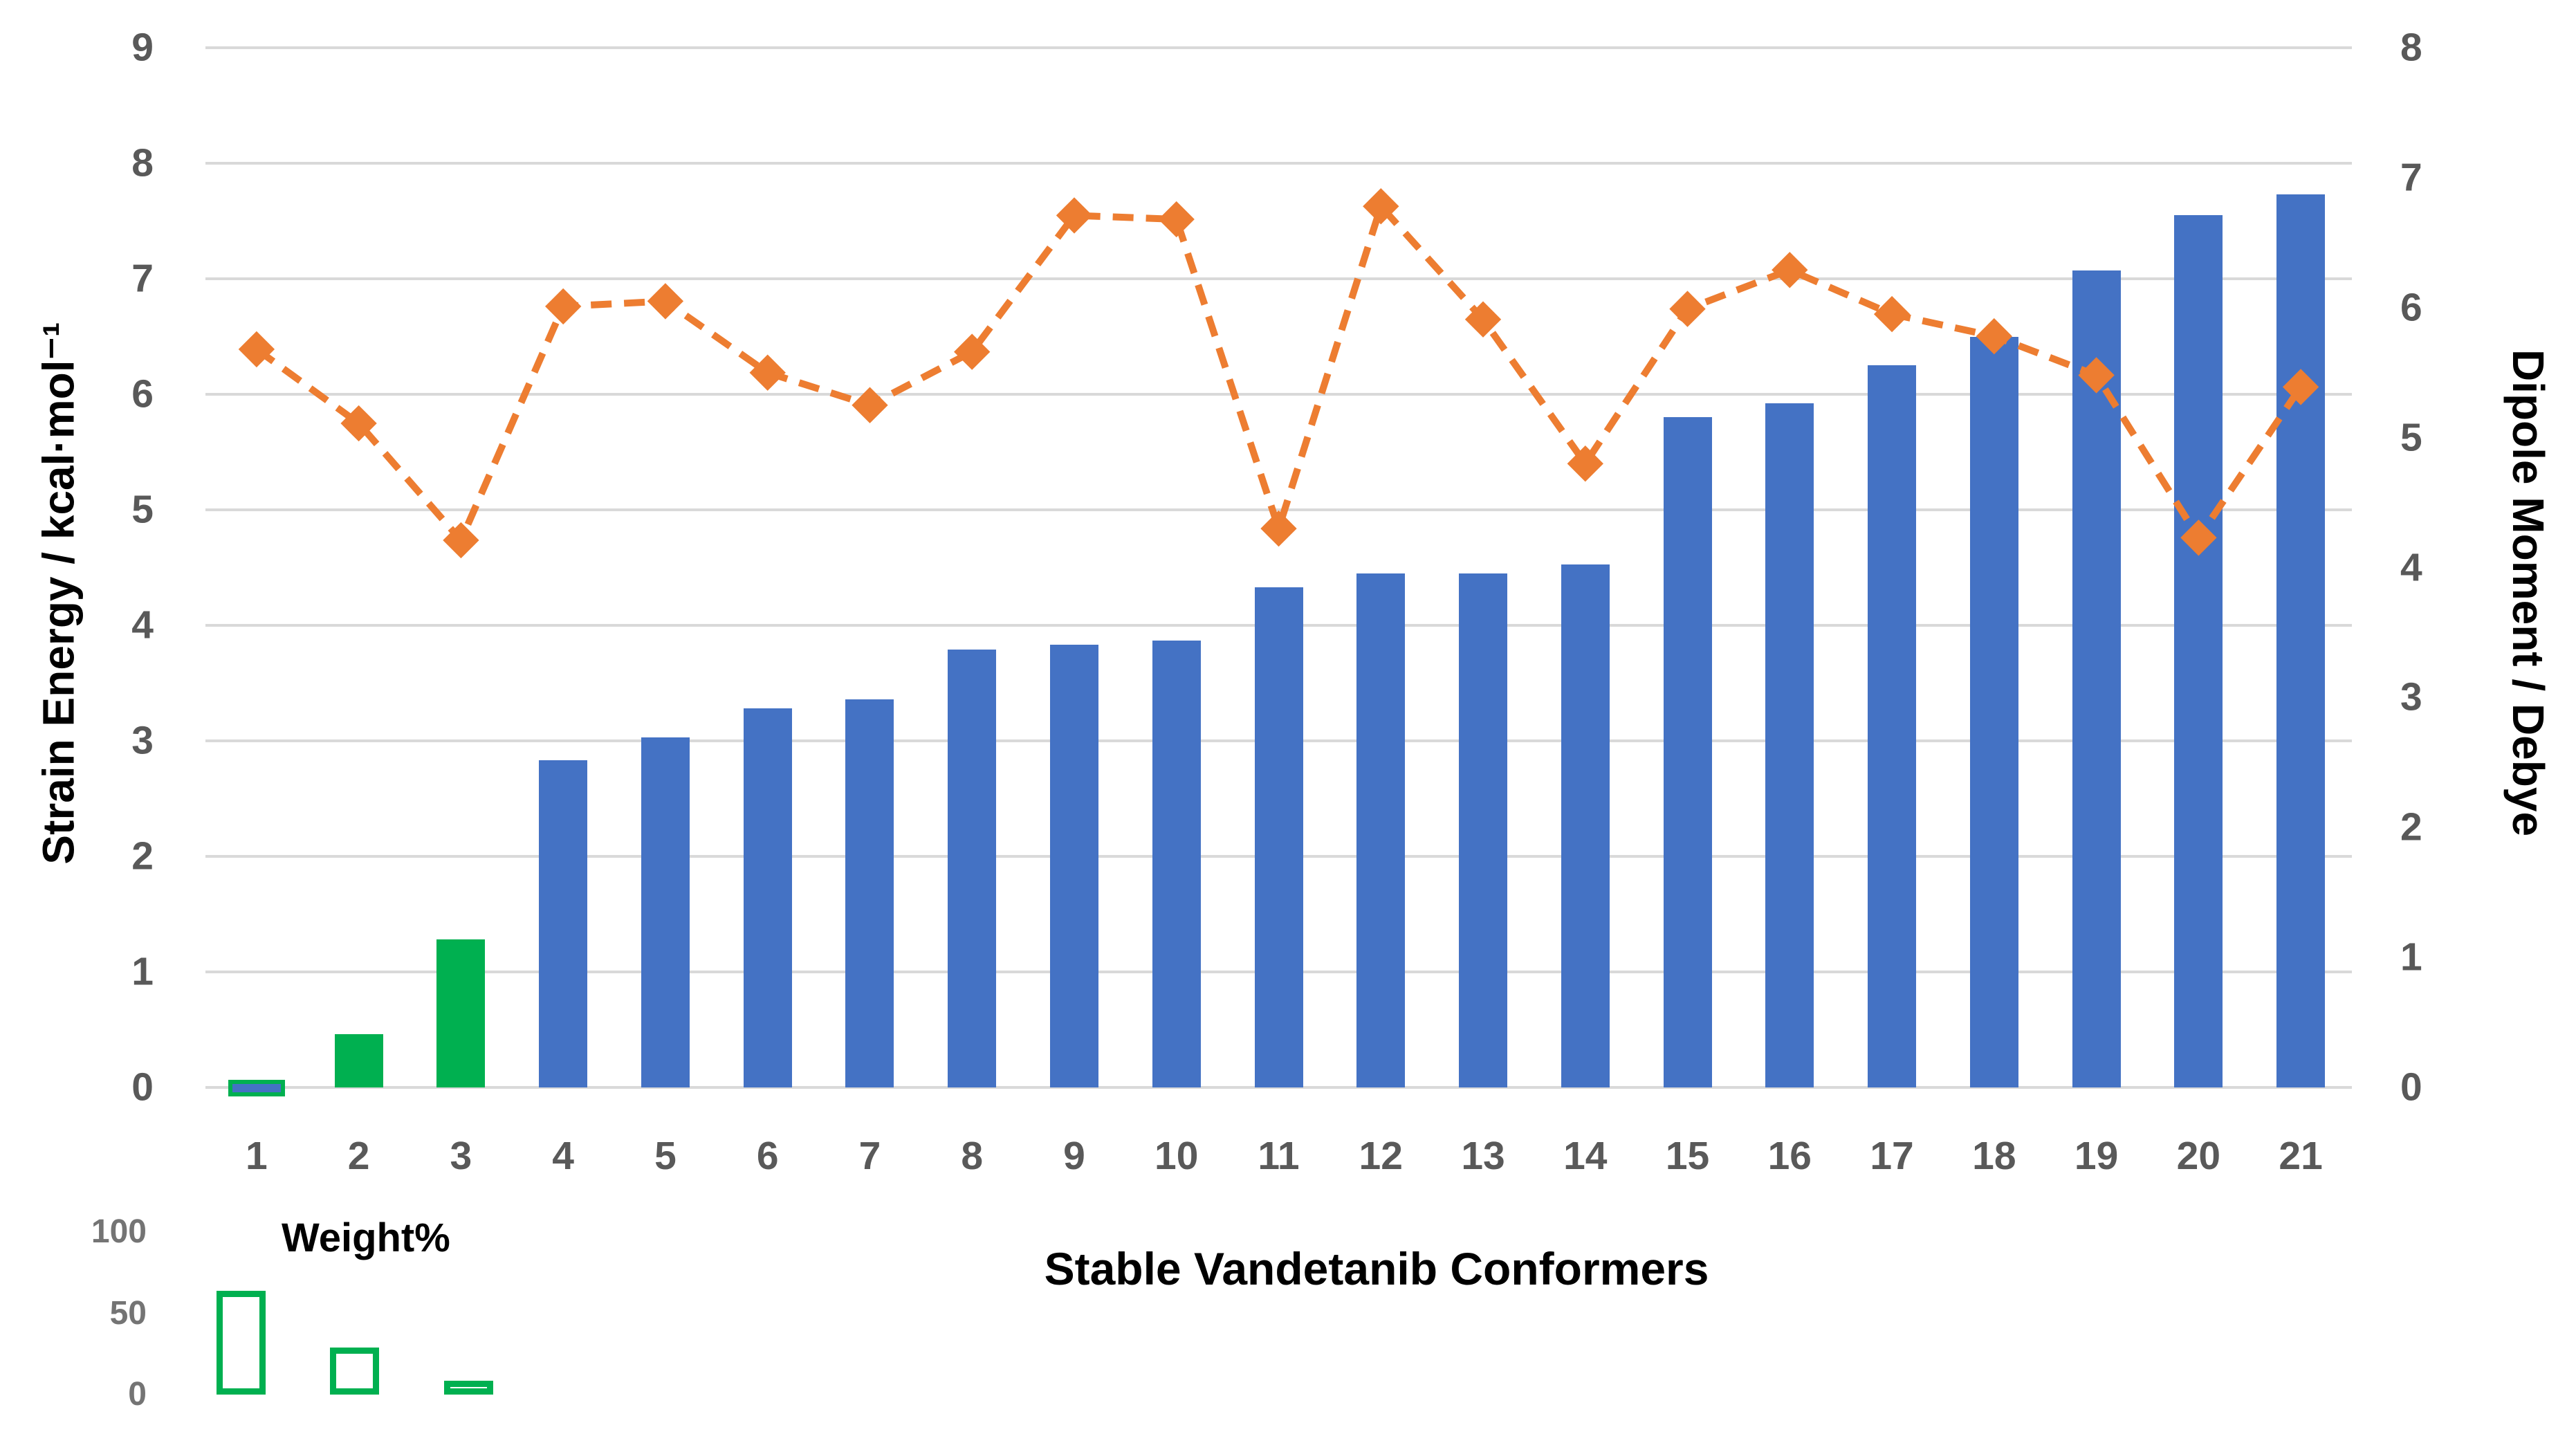  Describe the element at coordinates (2096, 1156) in the screenshot. I see `x-axis-tick-19: 19` at that location.